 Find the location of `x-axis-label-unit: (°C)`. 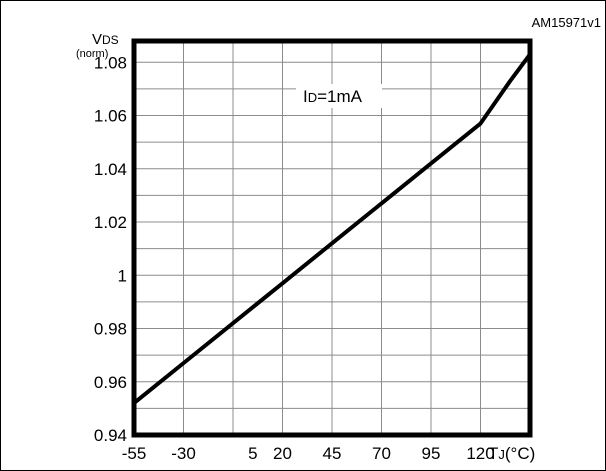

x-axis-label-unit: (°C) is located at coordinates (520, 453).